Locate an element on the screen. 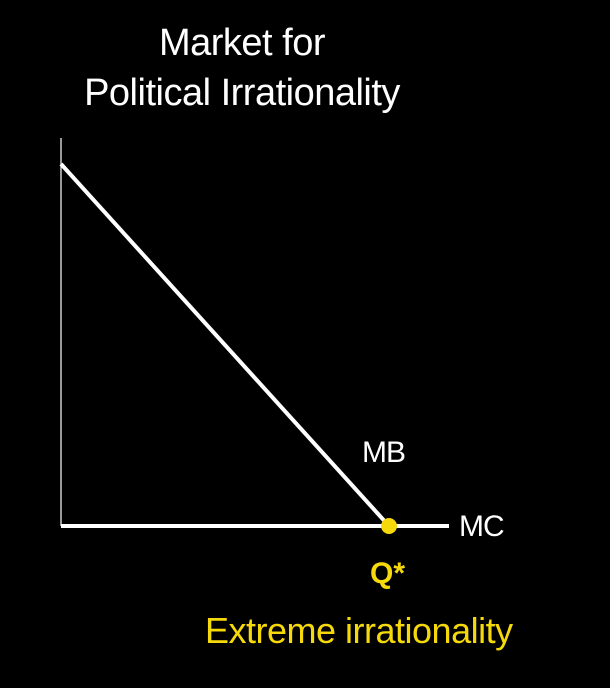  equilibrium-quantity-label: Q* is located at coordinates (388, 573).